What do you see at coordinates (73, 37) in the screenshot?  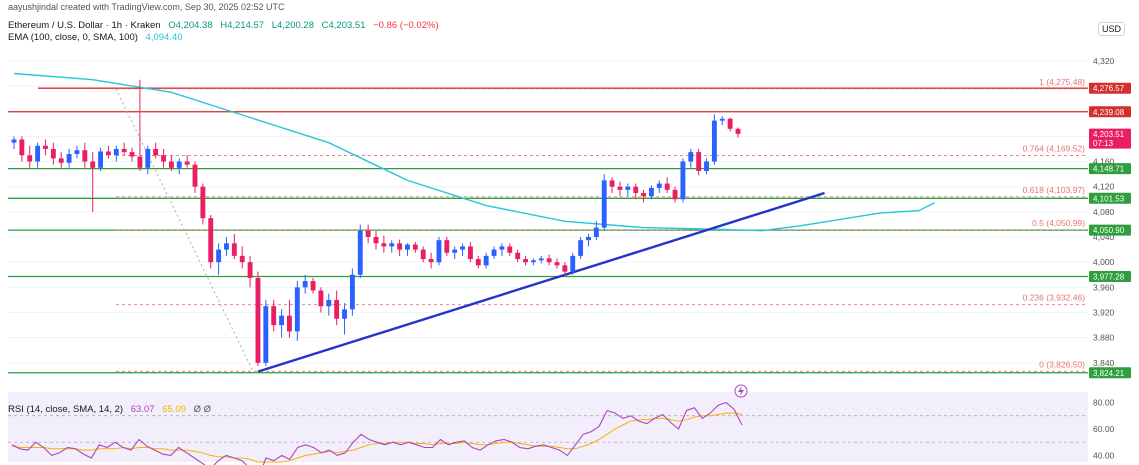 I see `ema-label: EMA (100, close, 0, SMA, 100)` at bounding box center [73, 37].